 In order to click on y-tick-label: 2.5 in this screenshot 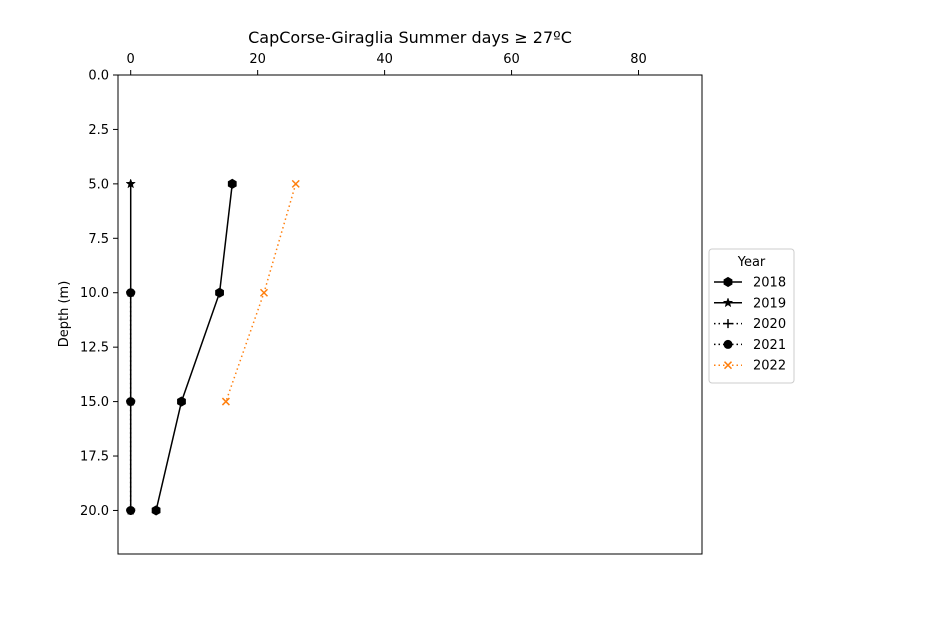, I will do `click(98, 130)`.